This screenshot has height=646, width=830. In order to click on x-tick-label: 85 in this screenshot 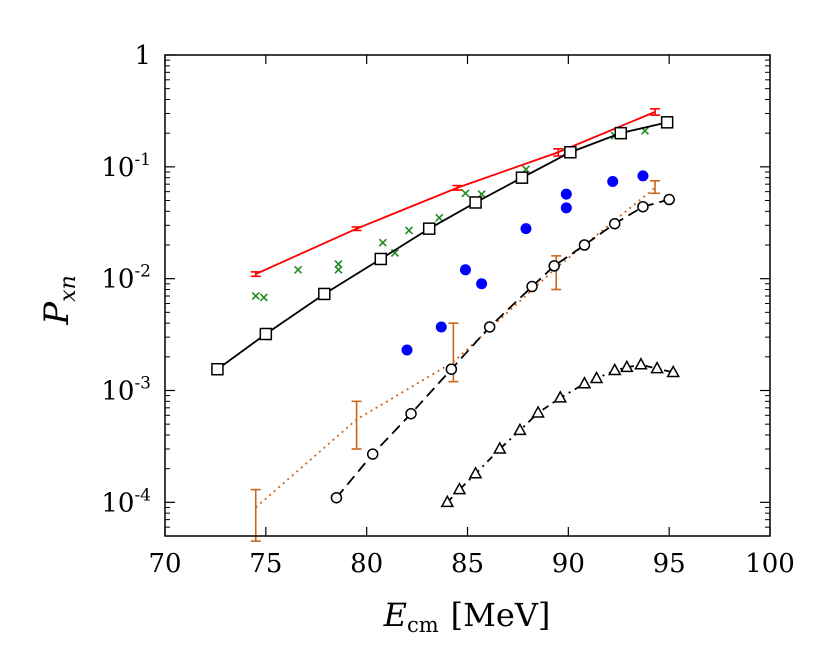, I will do `click(467, 564)`.